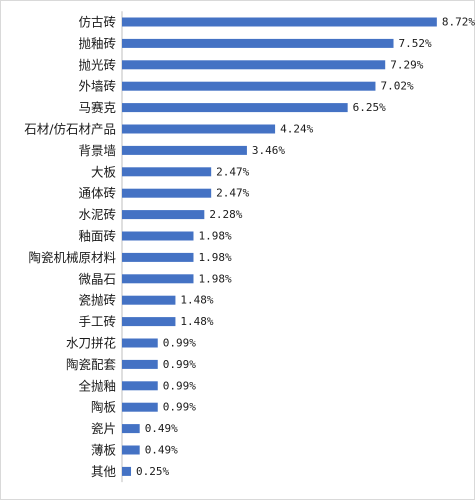 The width and height of the screenshot is (475, 500). I want to click on category-label-11: 釉面砖, so click(97, 236).